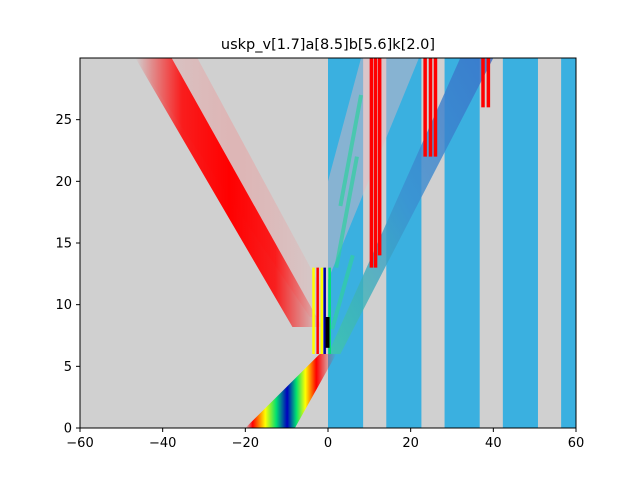  What do you see at coordinates (63, 182) in the screenshot?
I see `y-tick-label: 20` at bounding box center [63, 182].